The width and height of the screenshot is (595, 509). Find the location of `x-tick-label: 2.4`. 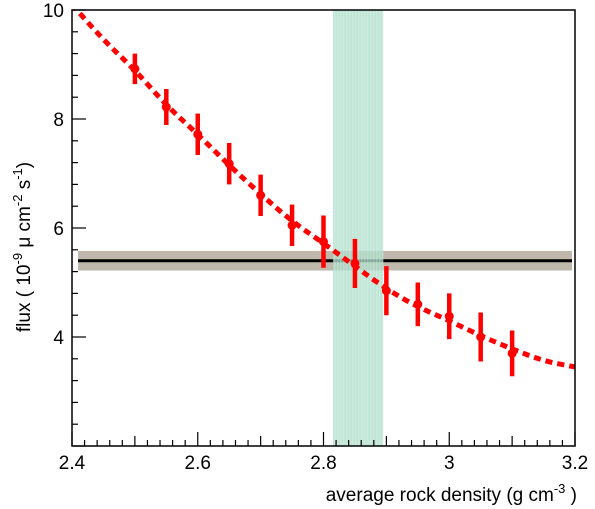

x-tick-label: 2.4 is located at coordinates (72, 463).